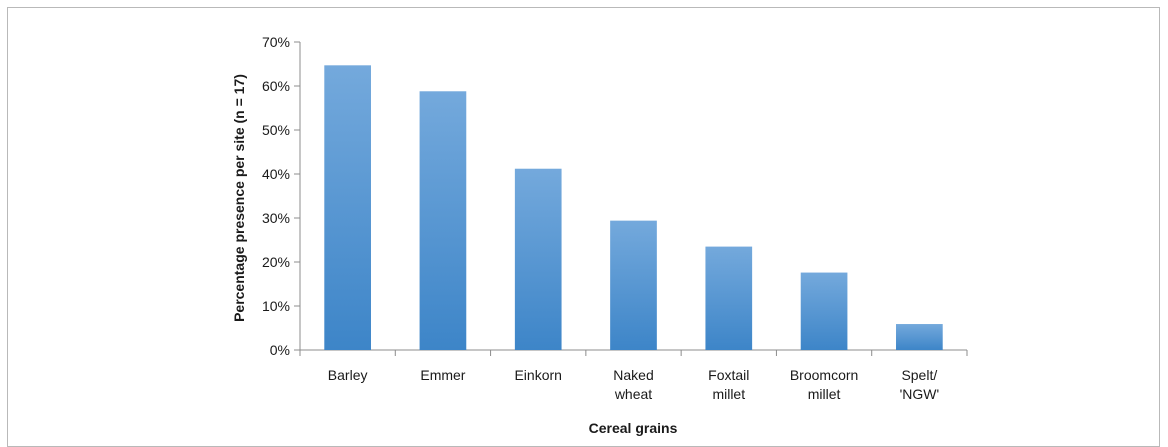 This screenshot has width=1168, height=447. Describe the element at coordinates (280, 350) in the screenshot. I see `y-tick-label: 0%` at that location.